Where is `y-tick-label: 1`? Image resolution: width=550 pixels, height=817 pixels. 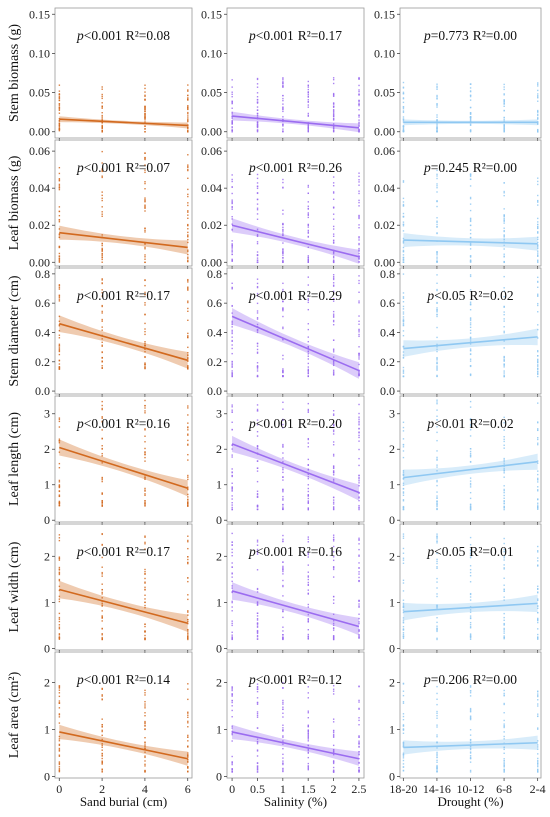 y-tick-label: 1 is located at coordinates (392, 602).